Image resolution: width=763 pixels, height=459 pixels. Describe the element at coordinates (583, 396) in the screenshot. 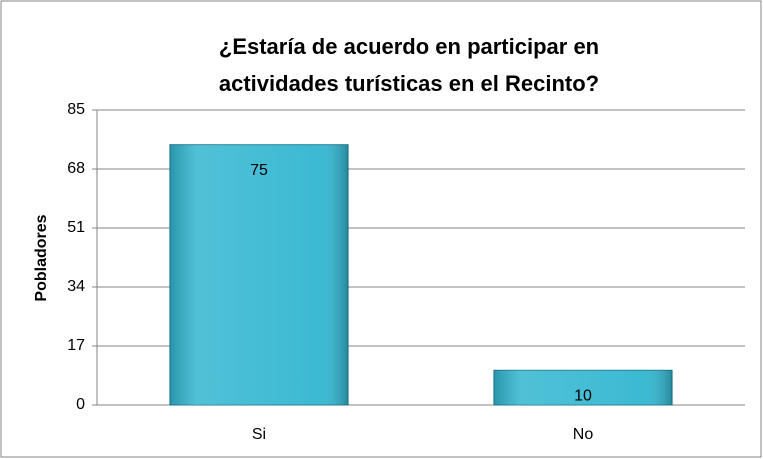

I see `data-label: 10` at that location.